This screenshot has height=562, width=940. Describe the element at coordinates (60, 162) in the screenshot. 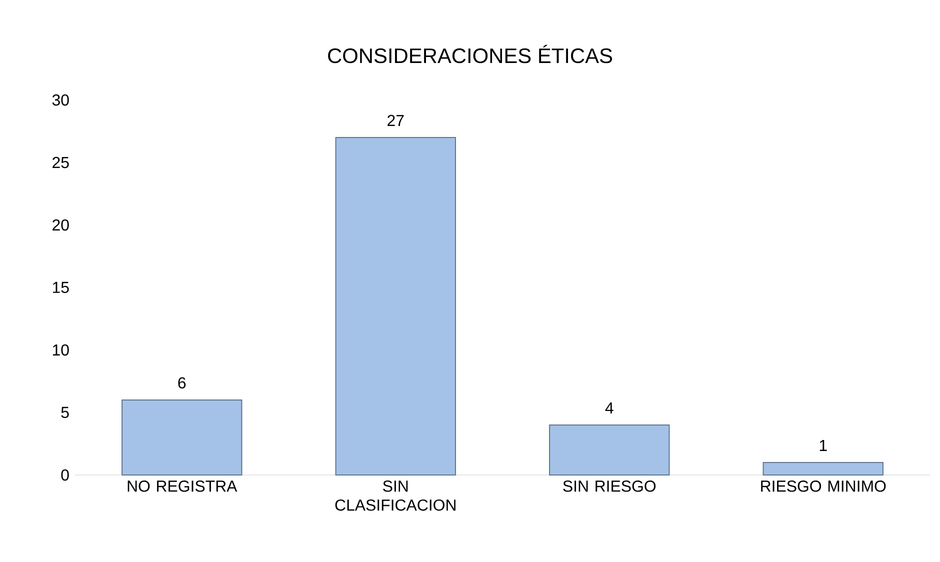

I see `y-tick-label: 25` at that location.